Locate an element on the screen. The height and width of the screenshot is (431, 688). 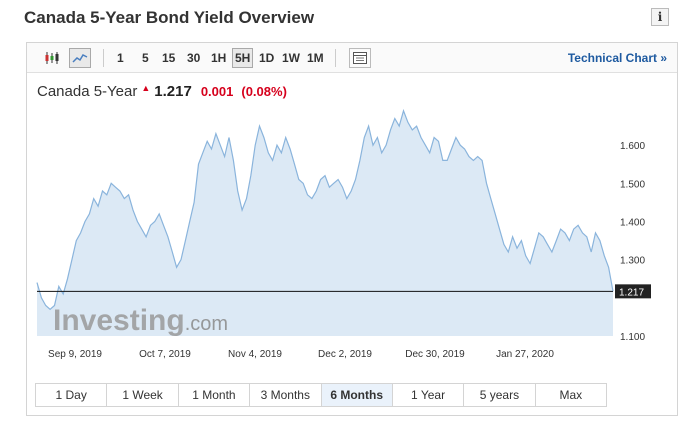
watermark-text: Investing.com is located at coordinates (140, 320).